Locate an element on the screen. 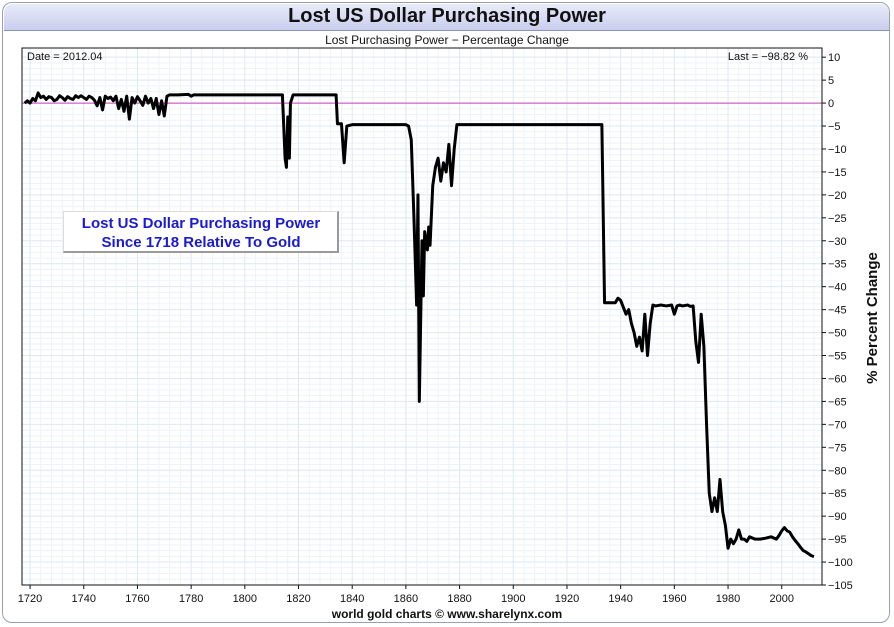  y-tick-label: −10 is located at coordinates (837, 150).